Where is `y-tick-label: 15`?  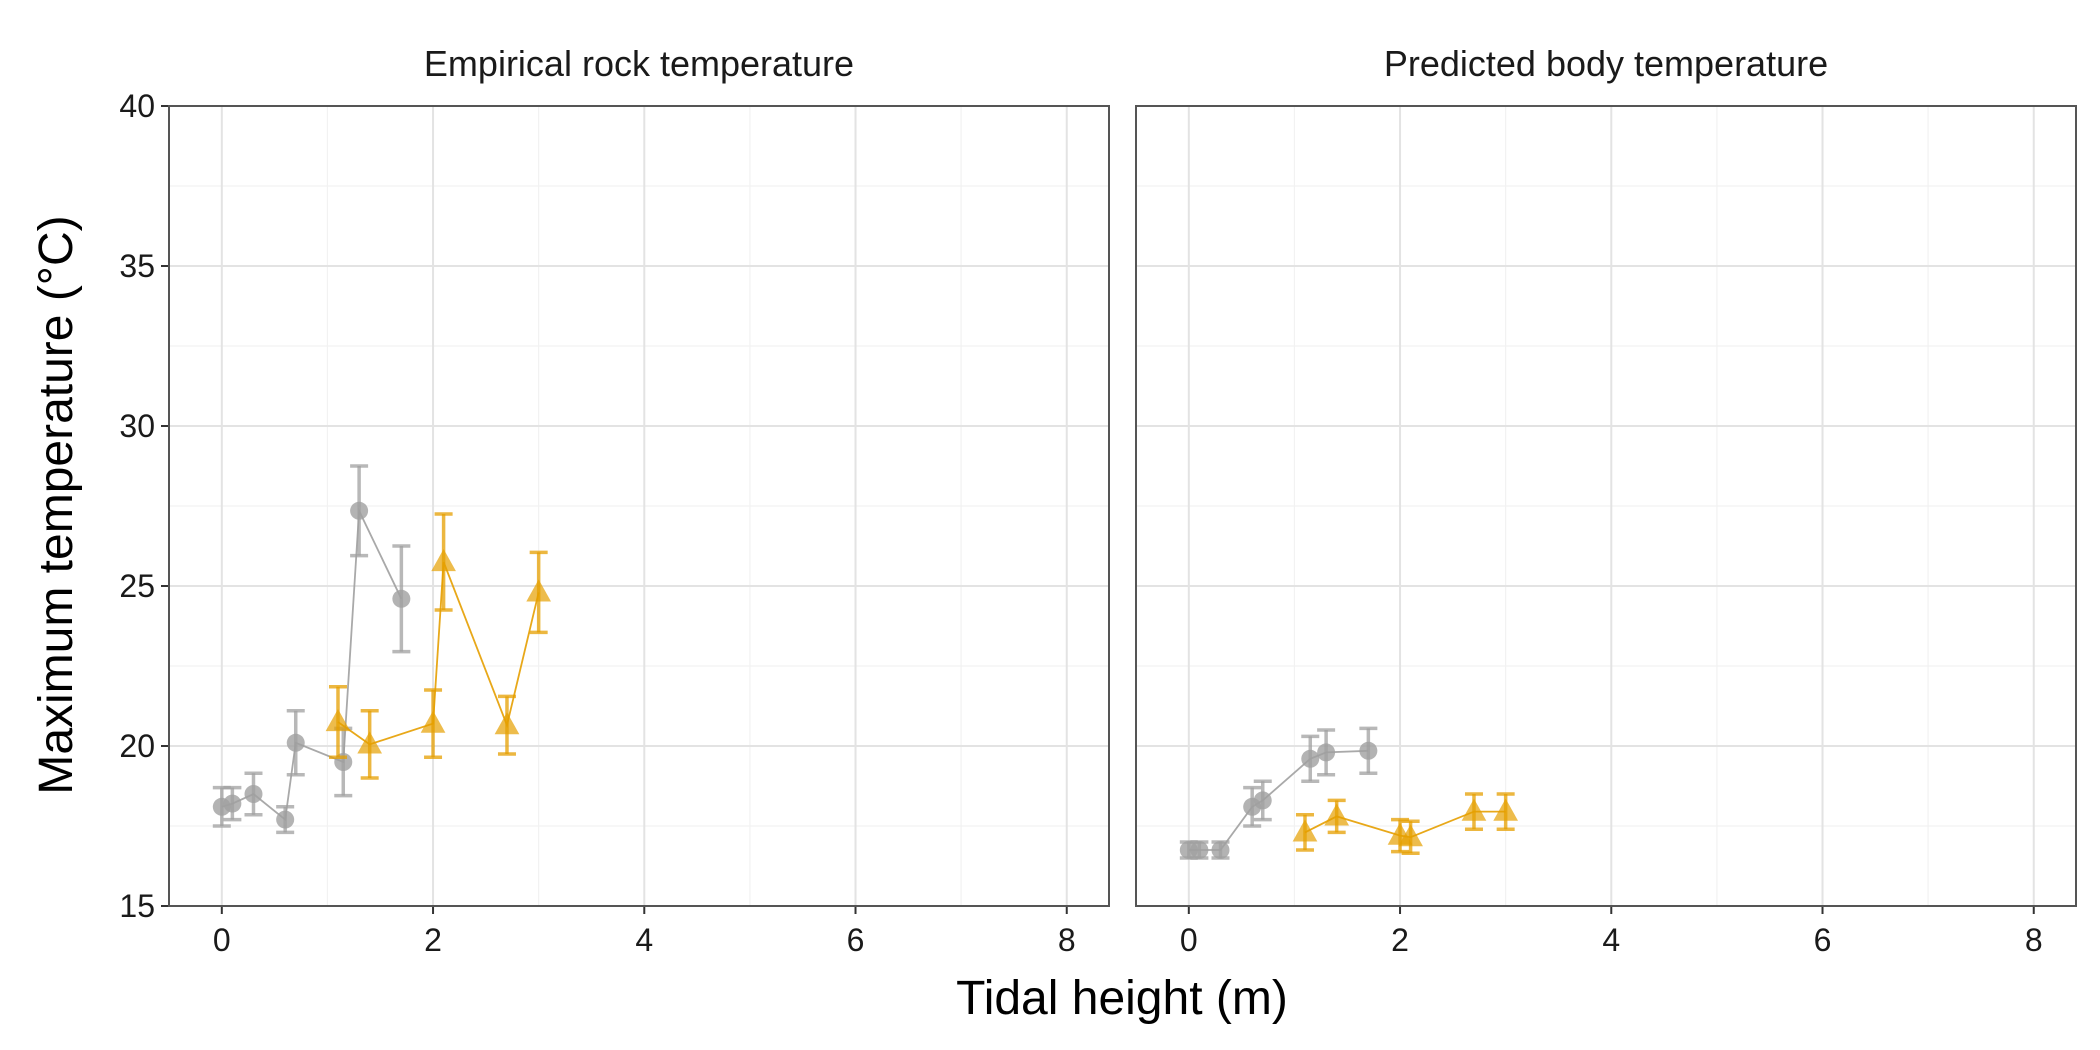
y-tick-label: 15 is located at coordinates (137, 906).